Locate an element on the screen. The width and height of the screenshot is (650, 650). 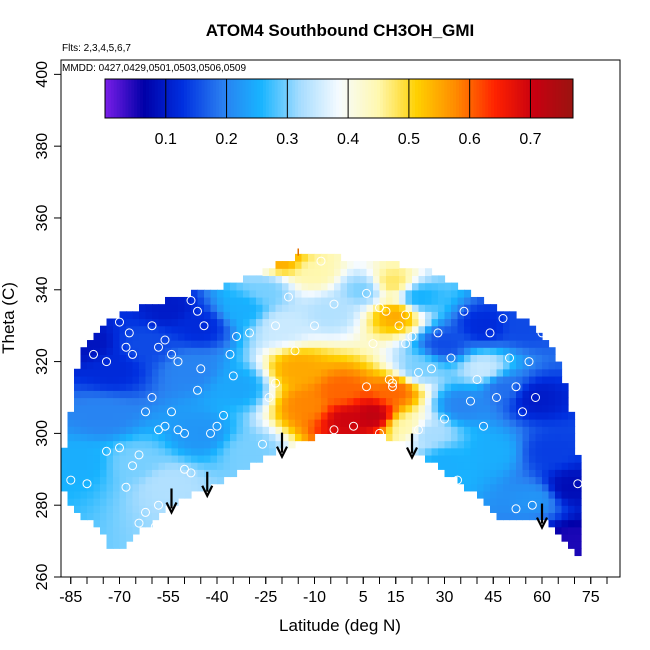
colorbar-tick-label: 0.4 is located at coordinates (348, 139).